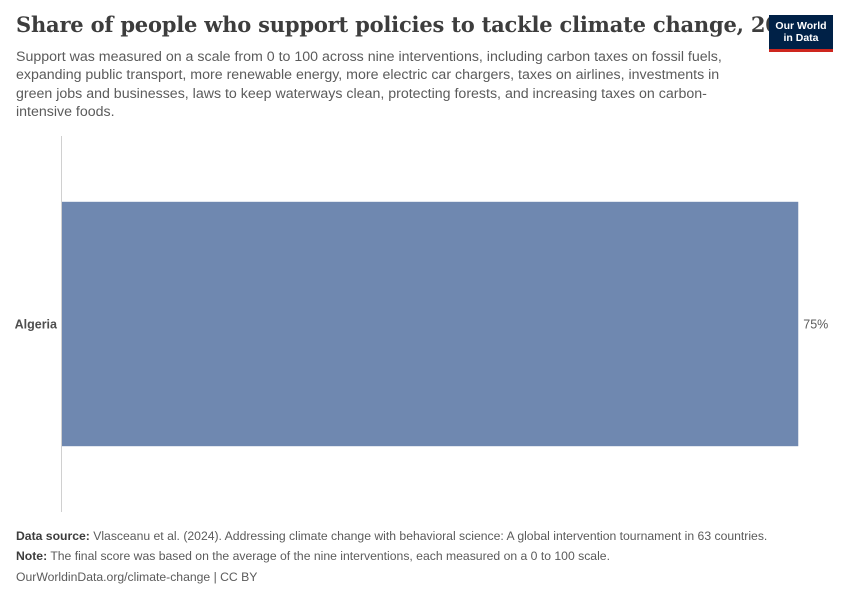  Describe the element at coordinates (815, 325) in the screenshot. I see `value-label: 75%` at that location.